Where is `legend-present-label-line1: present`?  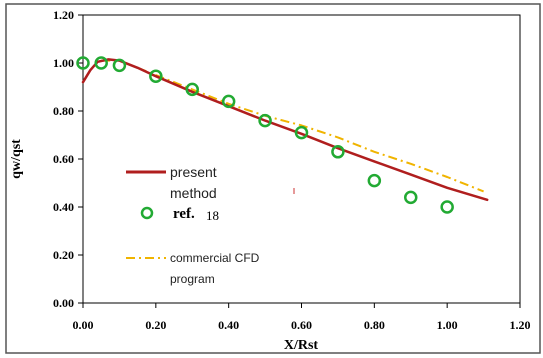
legend-present-label-line1: present is located at coordinates (193, 172).